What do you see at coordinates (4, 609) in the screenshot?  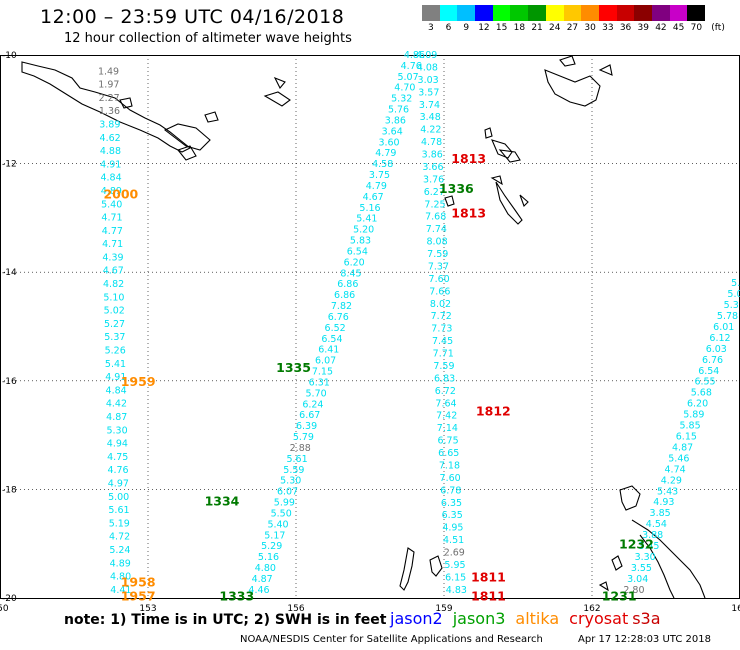 I see `lon-tick-label: 150` at bounding box center [4, 609].